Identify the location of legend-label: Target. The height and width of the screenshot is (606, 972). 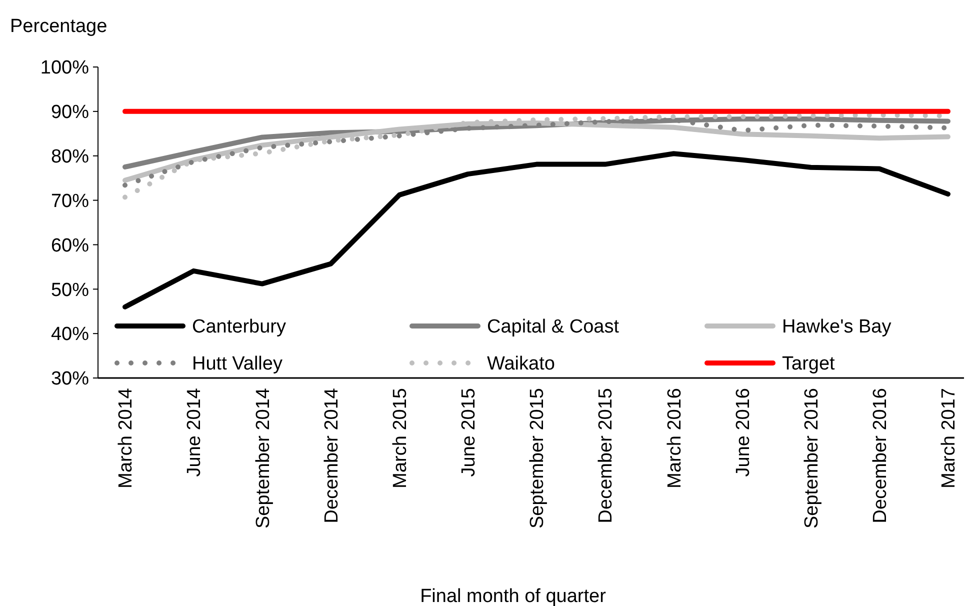
(809, 364).